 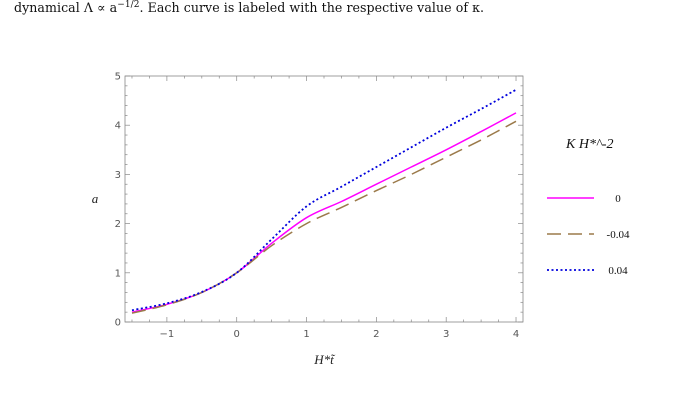 What do you see at coordinates (128, 5) in the screenshot?
I see `caption-exponent: −1/2` at bounding box center [128, 5].